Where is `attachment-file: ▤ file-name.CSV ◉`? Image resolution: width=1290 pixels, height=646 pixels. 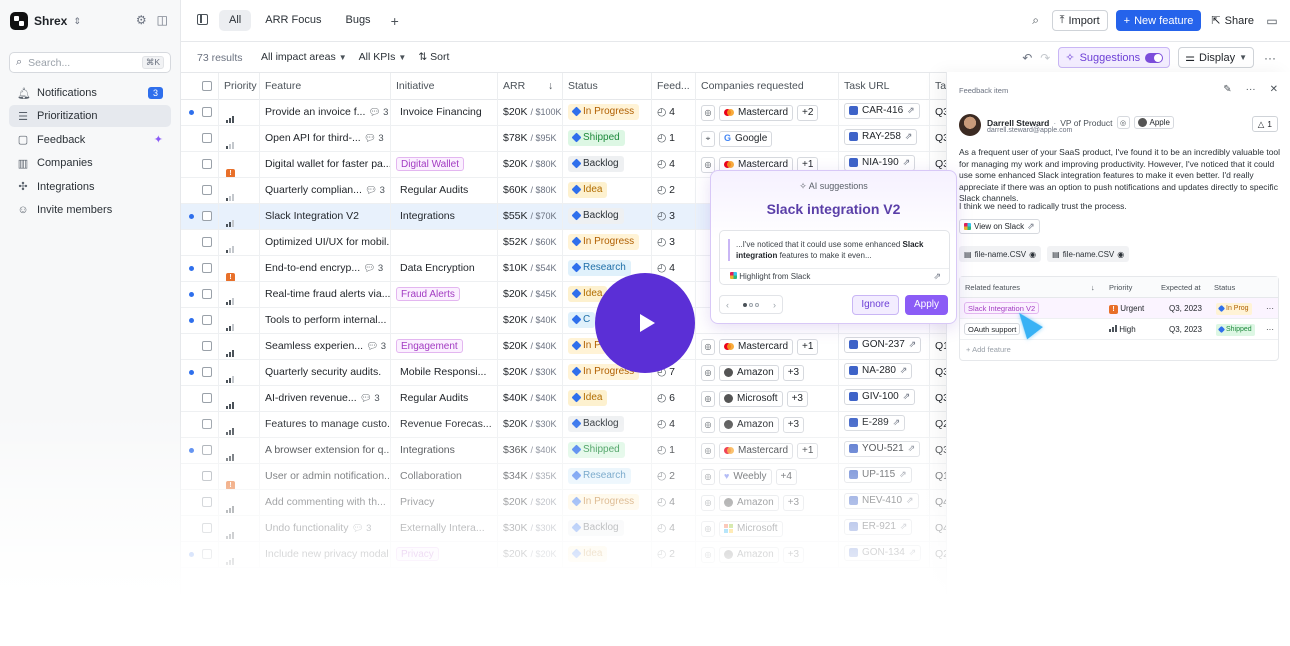 attachment-file: ▤ file-name.CSV ◉ is located at coordinates (1000, 254).